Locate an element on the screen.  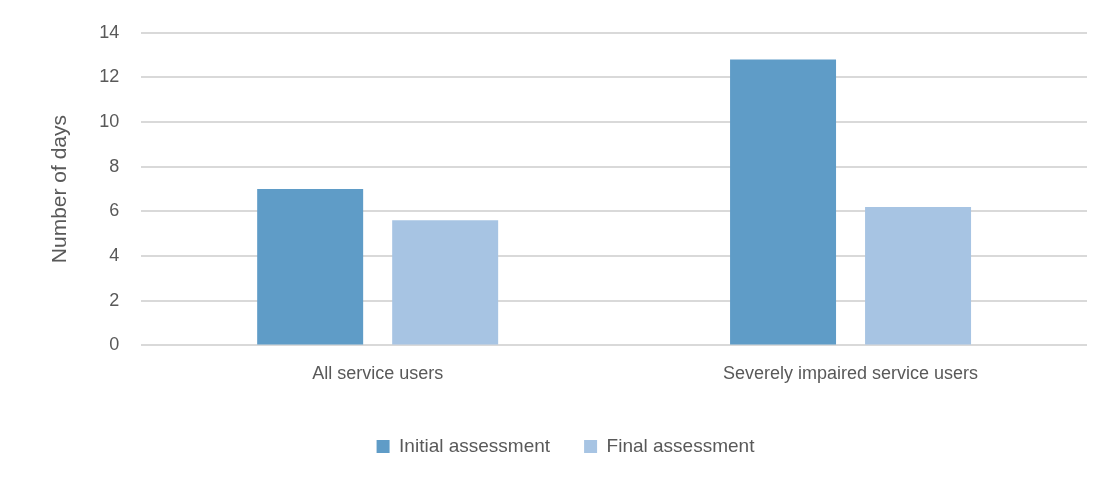
y-tick-label: 10 is located at coordinates (109, 121).